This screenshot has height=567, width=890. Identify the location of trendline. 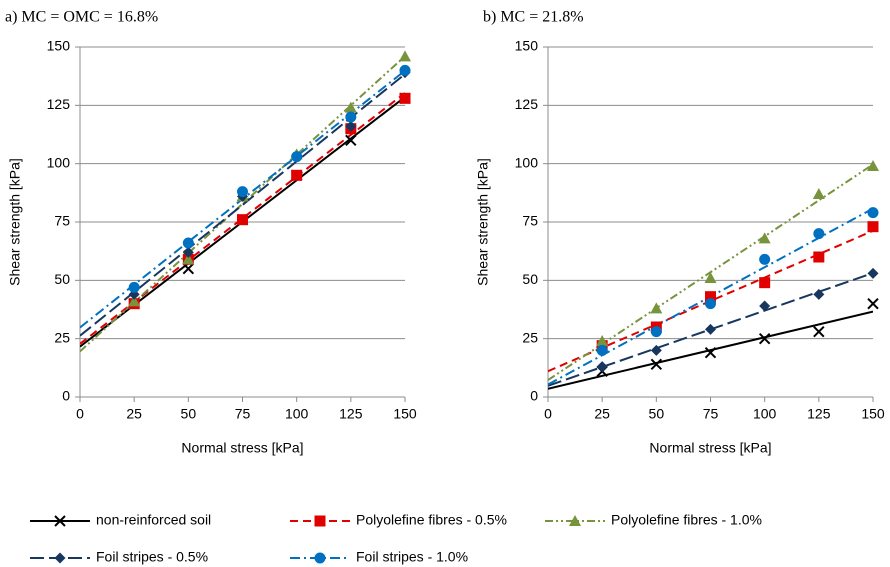
(710, 350).